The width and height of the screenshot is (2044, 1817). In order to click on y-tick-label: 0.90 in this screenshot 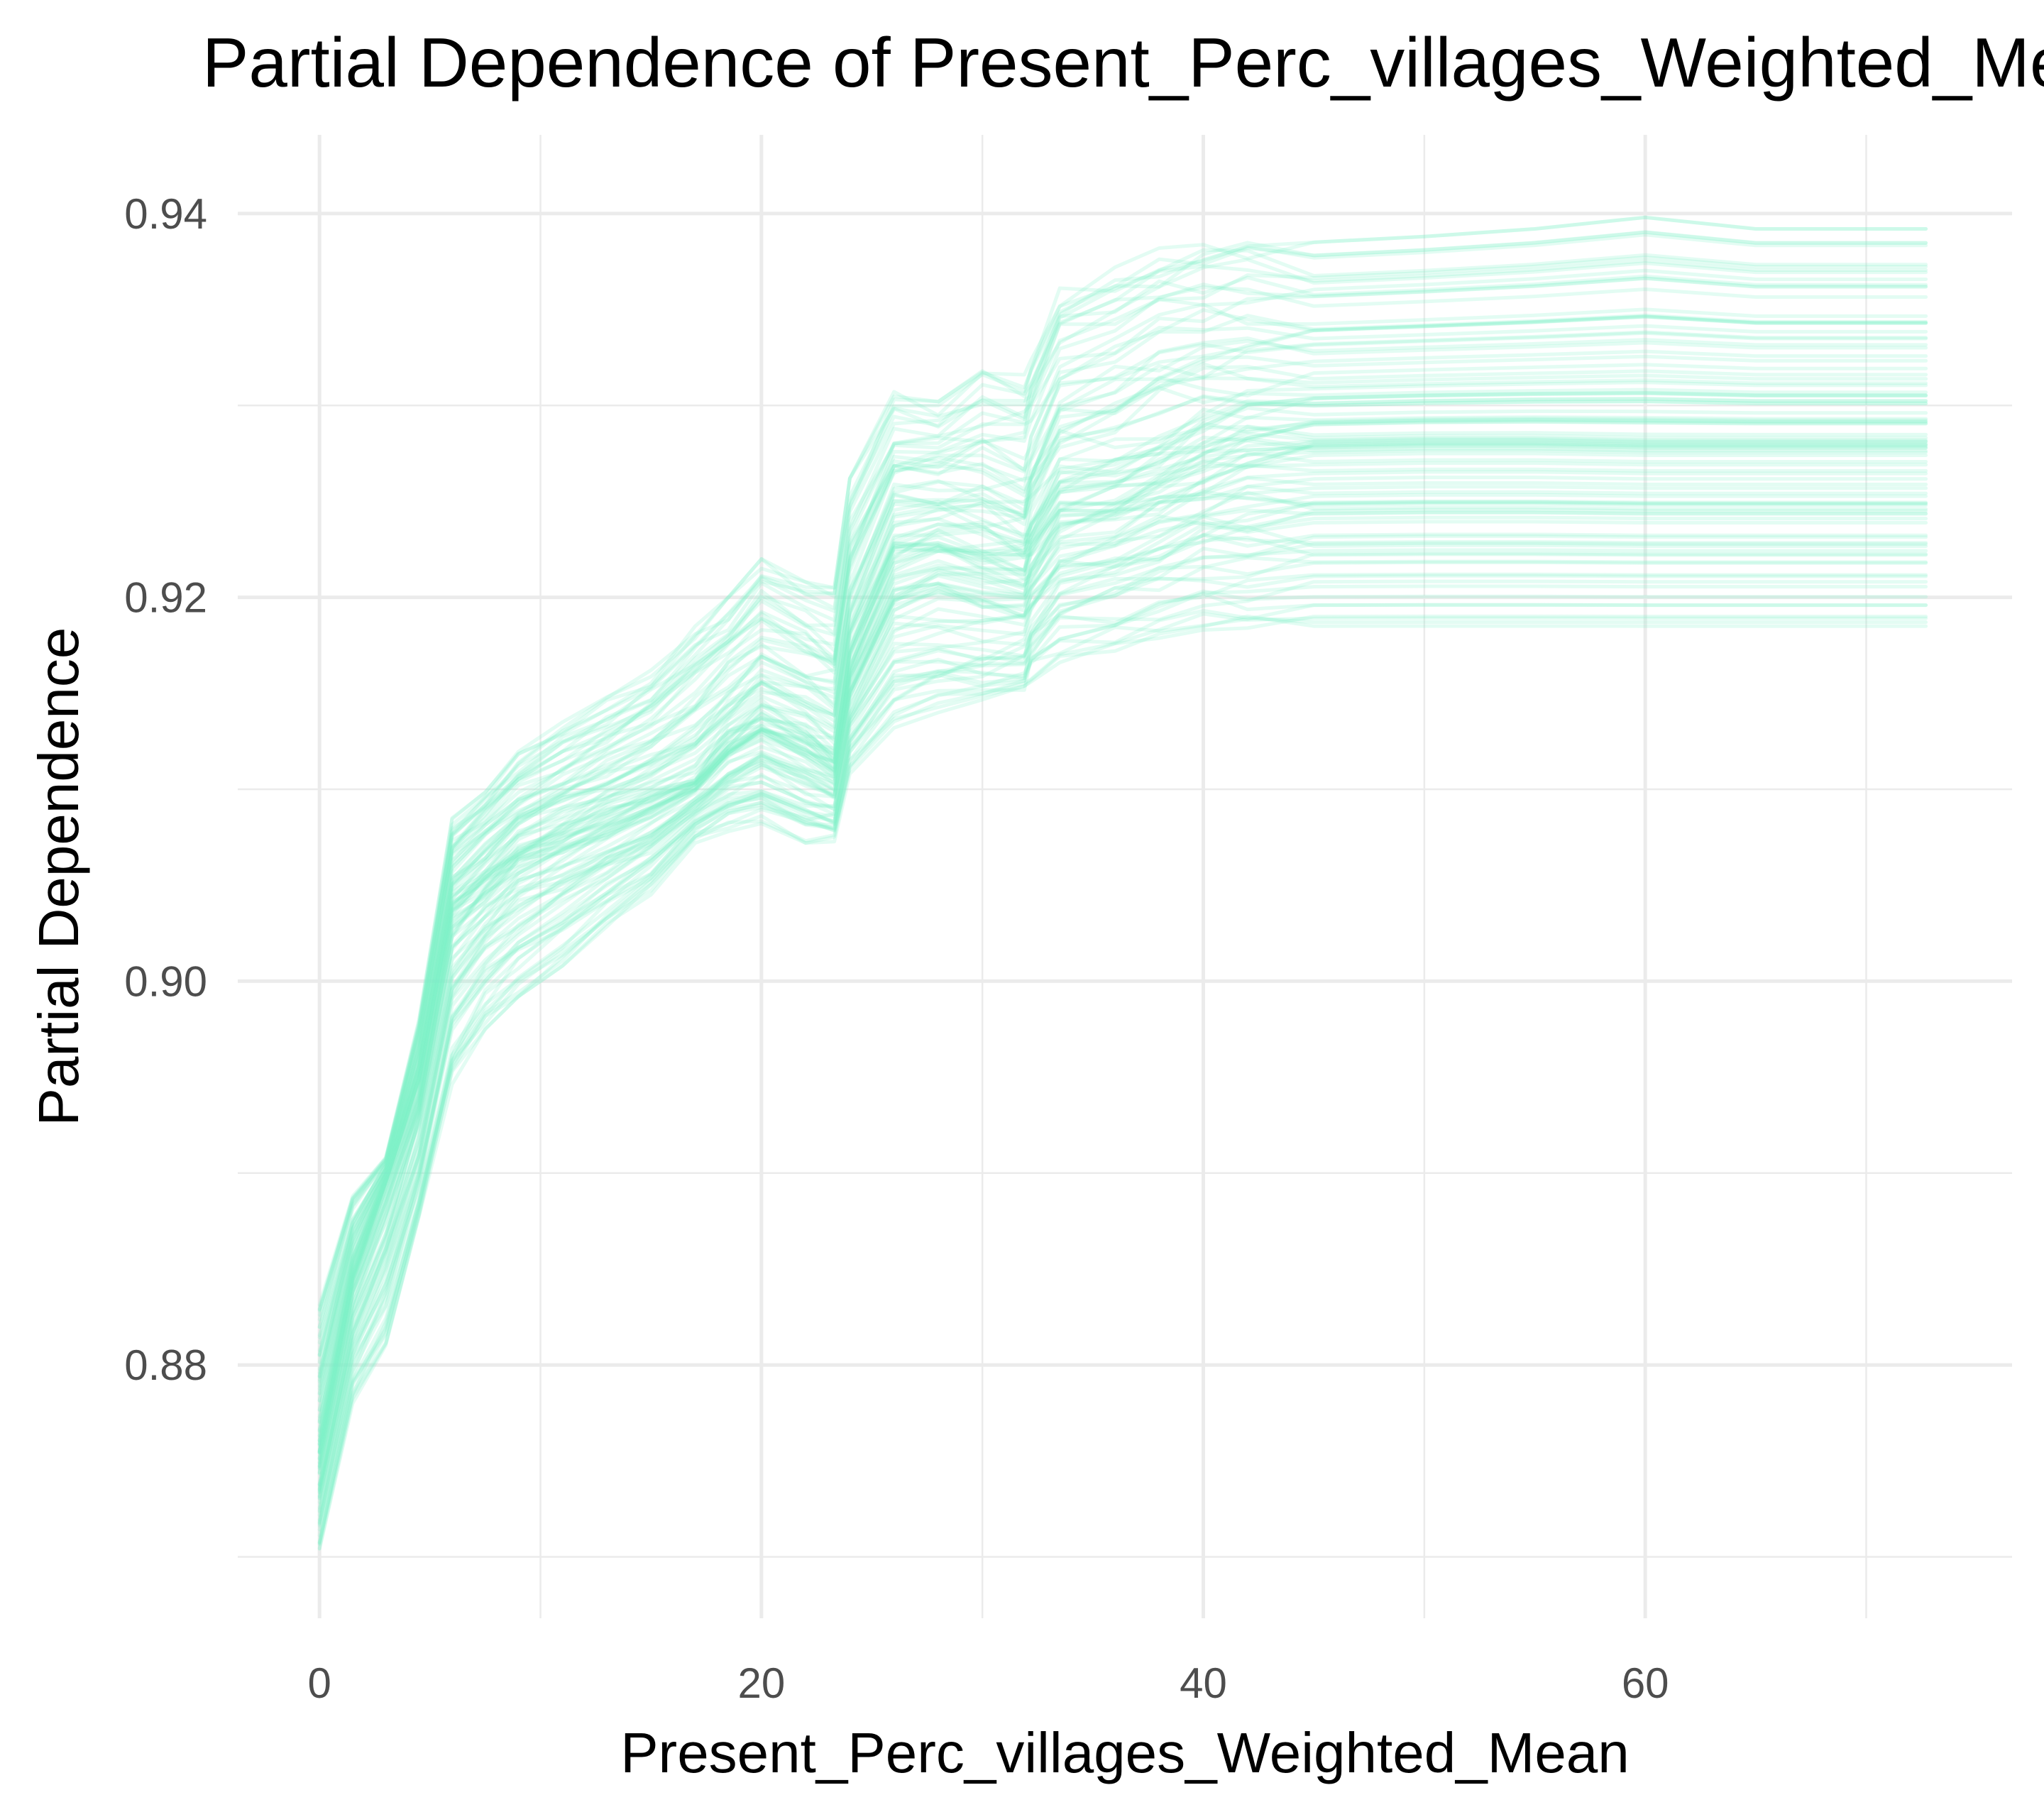, I will do `click(165, 981)`.